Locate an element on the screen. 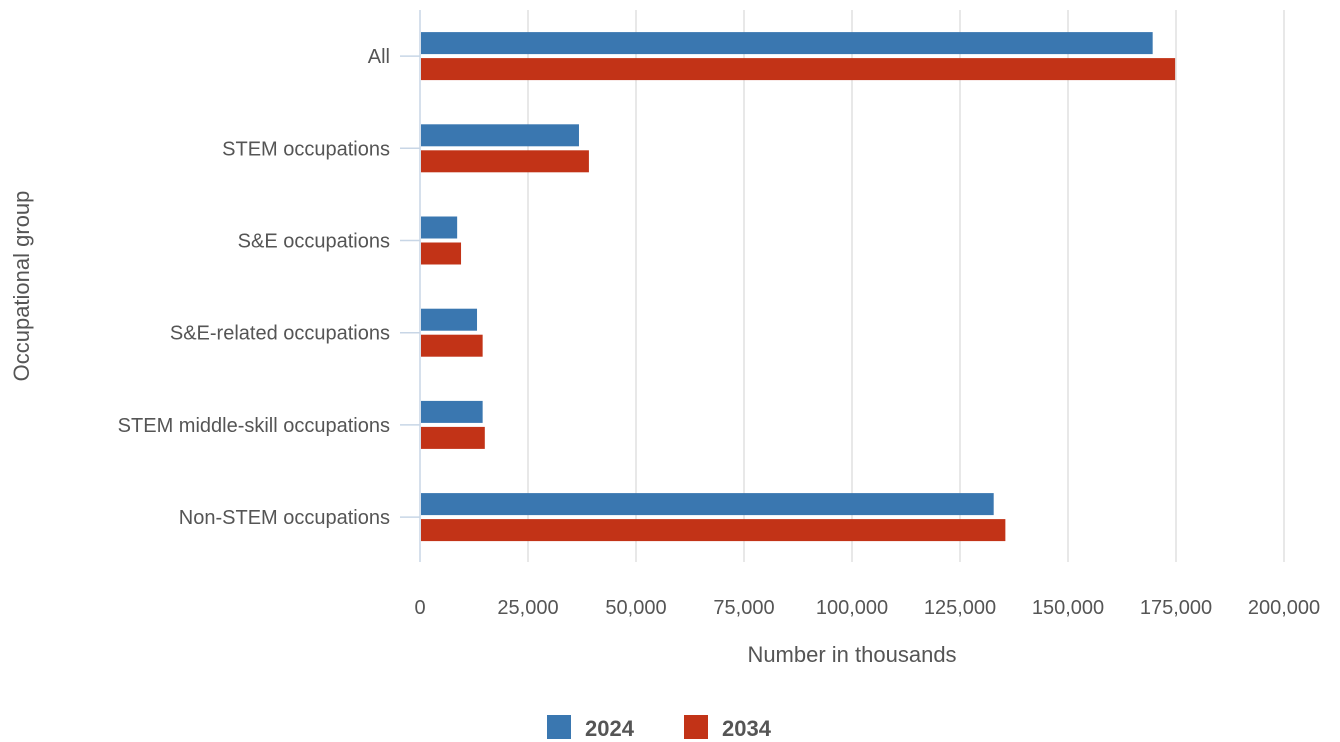  x-tick-label: 25,000 is located at coordinates (527, 608).